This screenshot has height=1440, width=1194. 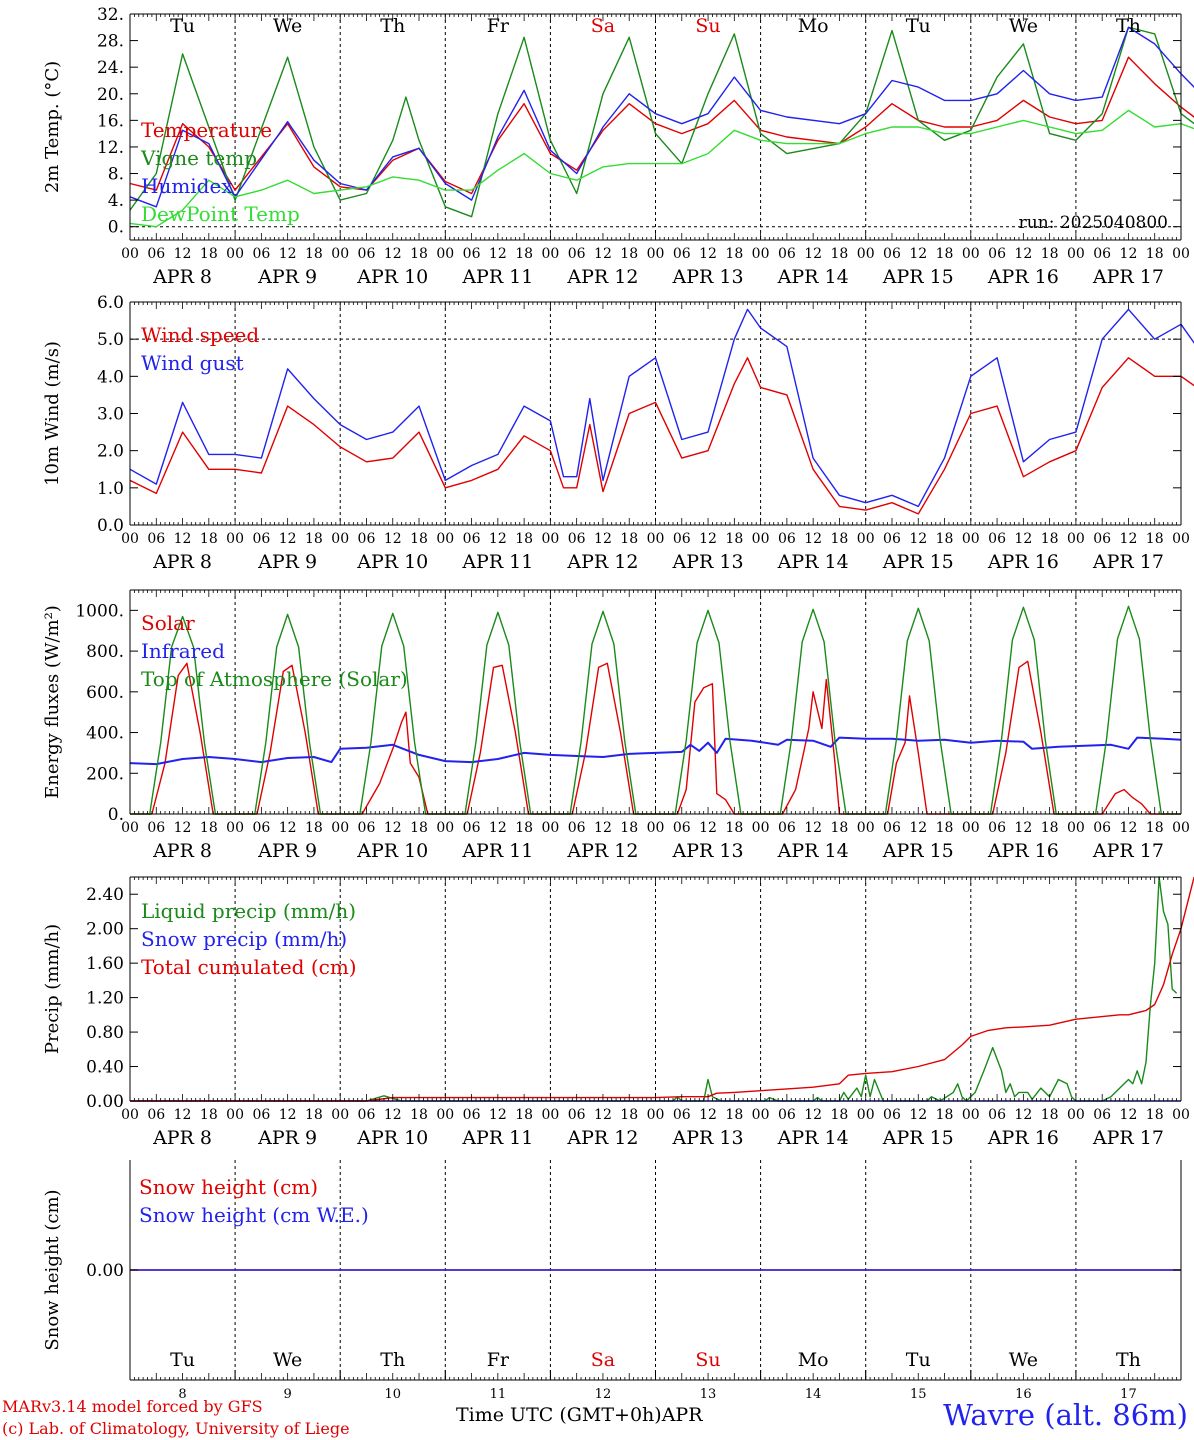 What do you see at coordinates (110, 148) in the screenshot?
I see `y-tick-label: 12.` at bounding box center [110, 148].